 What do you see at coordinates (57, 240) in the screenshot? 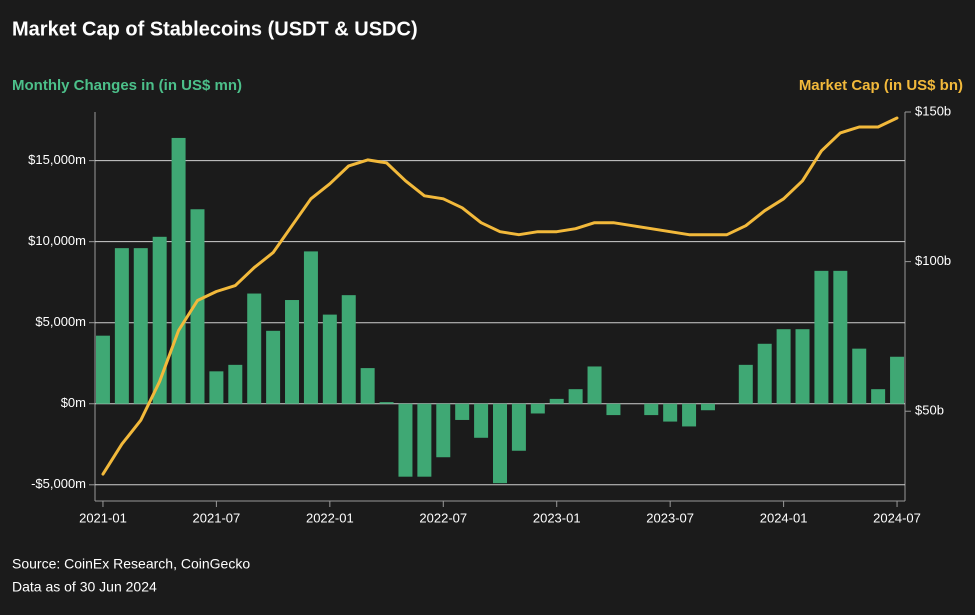
I see `y-tick-label: $10,000m` at bounding box center [57, 240].